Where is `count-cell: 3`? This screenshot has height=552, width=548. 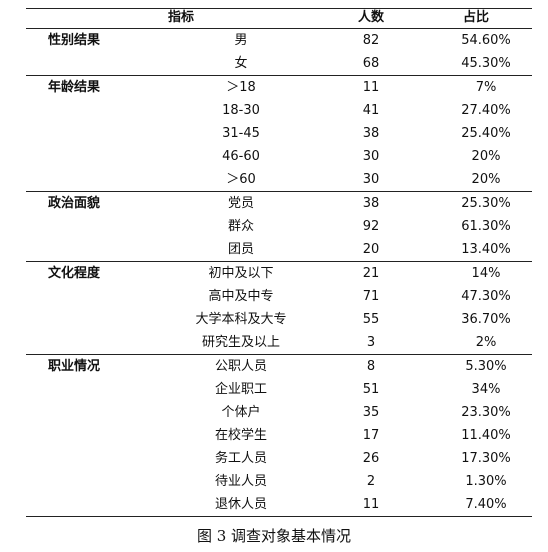
count-cell: 3 is located at coordinates (371, 342).